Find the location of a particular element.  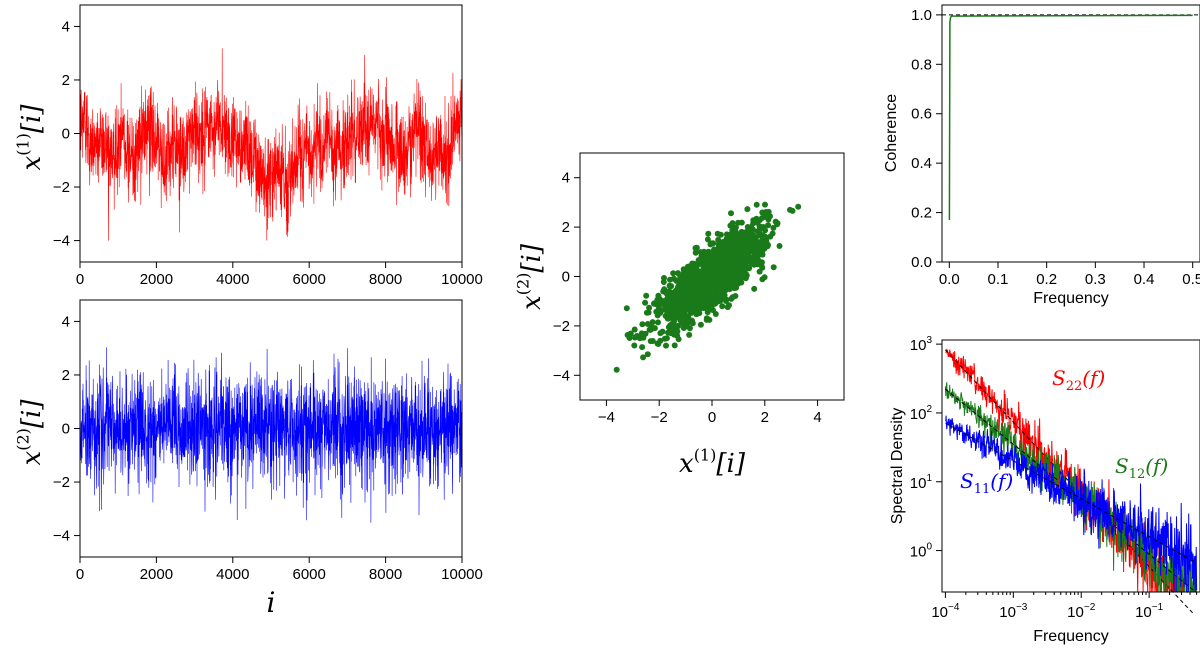

x-tick-label: 10000 is located at coordinates (462, 279).